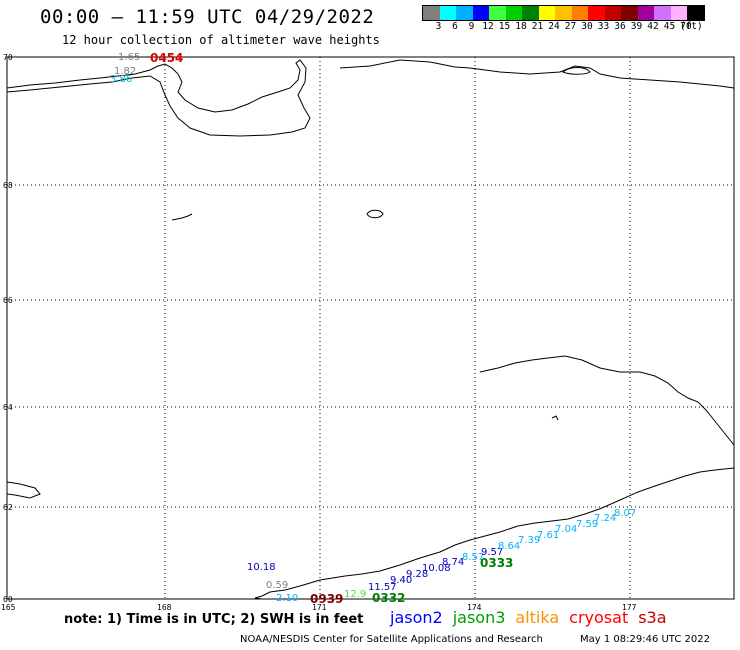 The image size is (740, 650). What do you see at coordinates (287, 598) in the screenshot?
I see `swh-label: 2.10` at bounding box center [287, 598].